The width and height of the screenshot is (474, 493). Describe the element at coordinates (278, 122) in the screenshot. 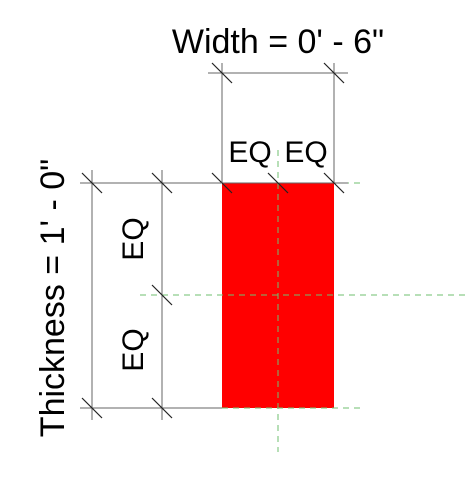

I see `width-dimension` at that location.